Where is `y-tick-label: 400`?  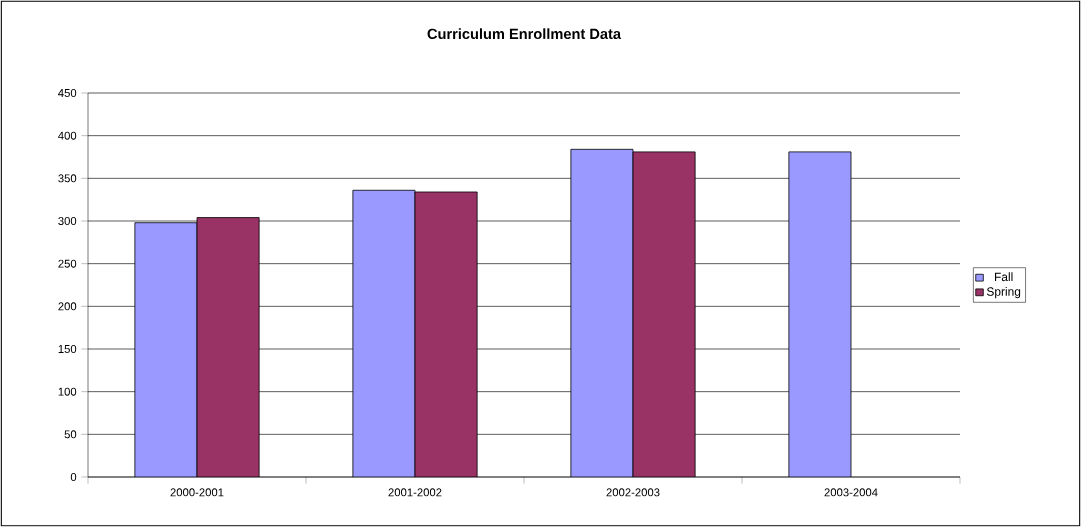
y-tick-label: 400 is located at coordinates (67, 135).